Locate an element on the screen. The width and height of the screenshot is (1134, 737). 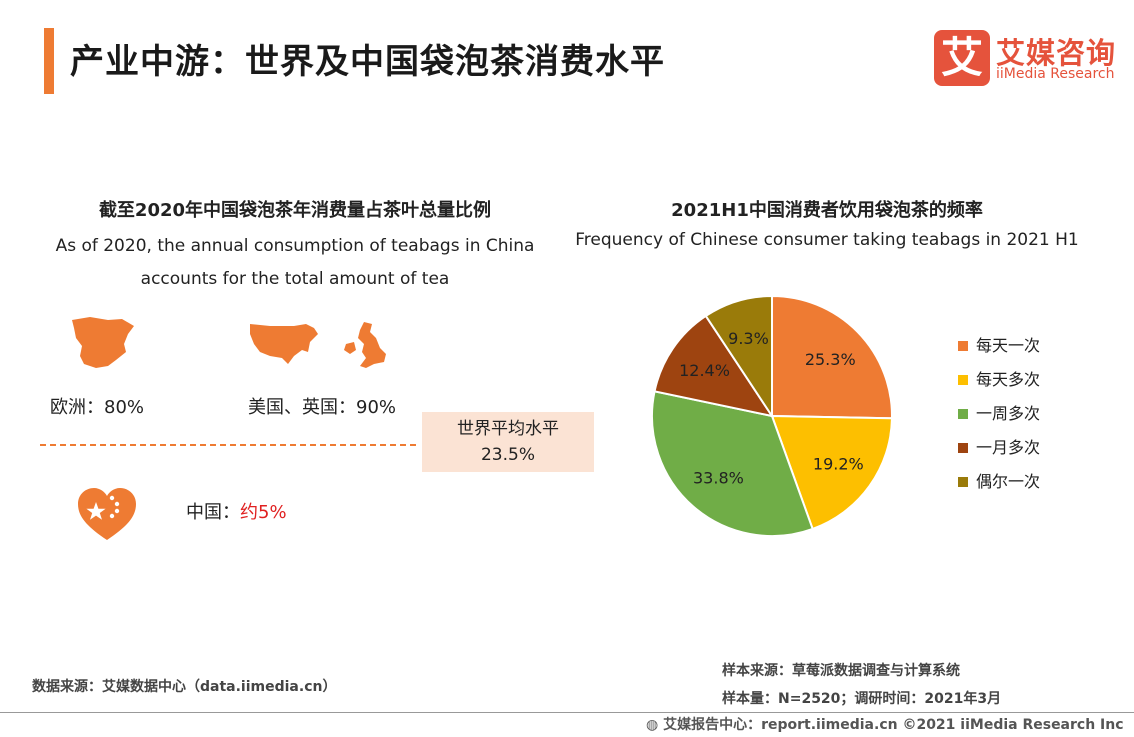
pie-data-label-2: 19.2% is located at coordinates (838, 464).